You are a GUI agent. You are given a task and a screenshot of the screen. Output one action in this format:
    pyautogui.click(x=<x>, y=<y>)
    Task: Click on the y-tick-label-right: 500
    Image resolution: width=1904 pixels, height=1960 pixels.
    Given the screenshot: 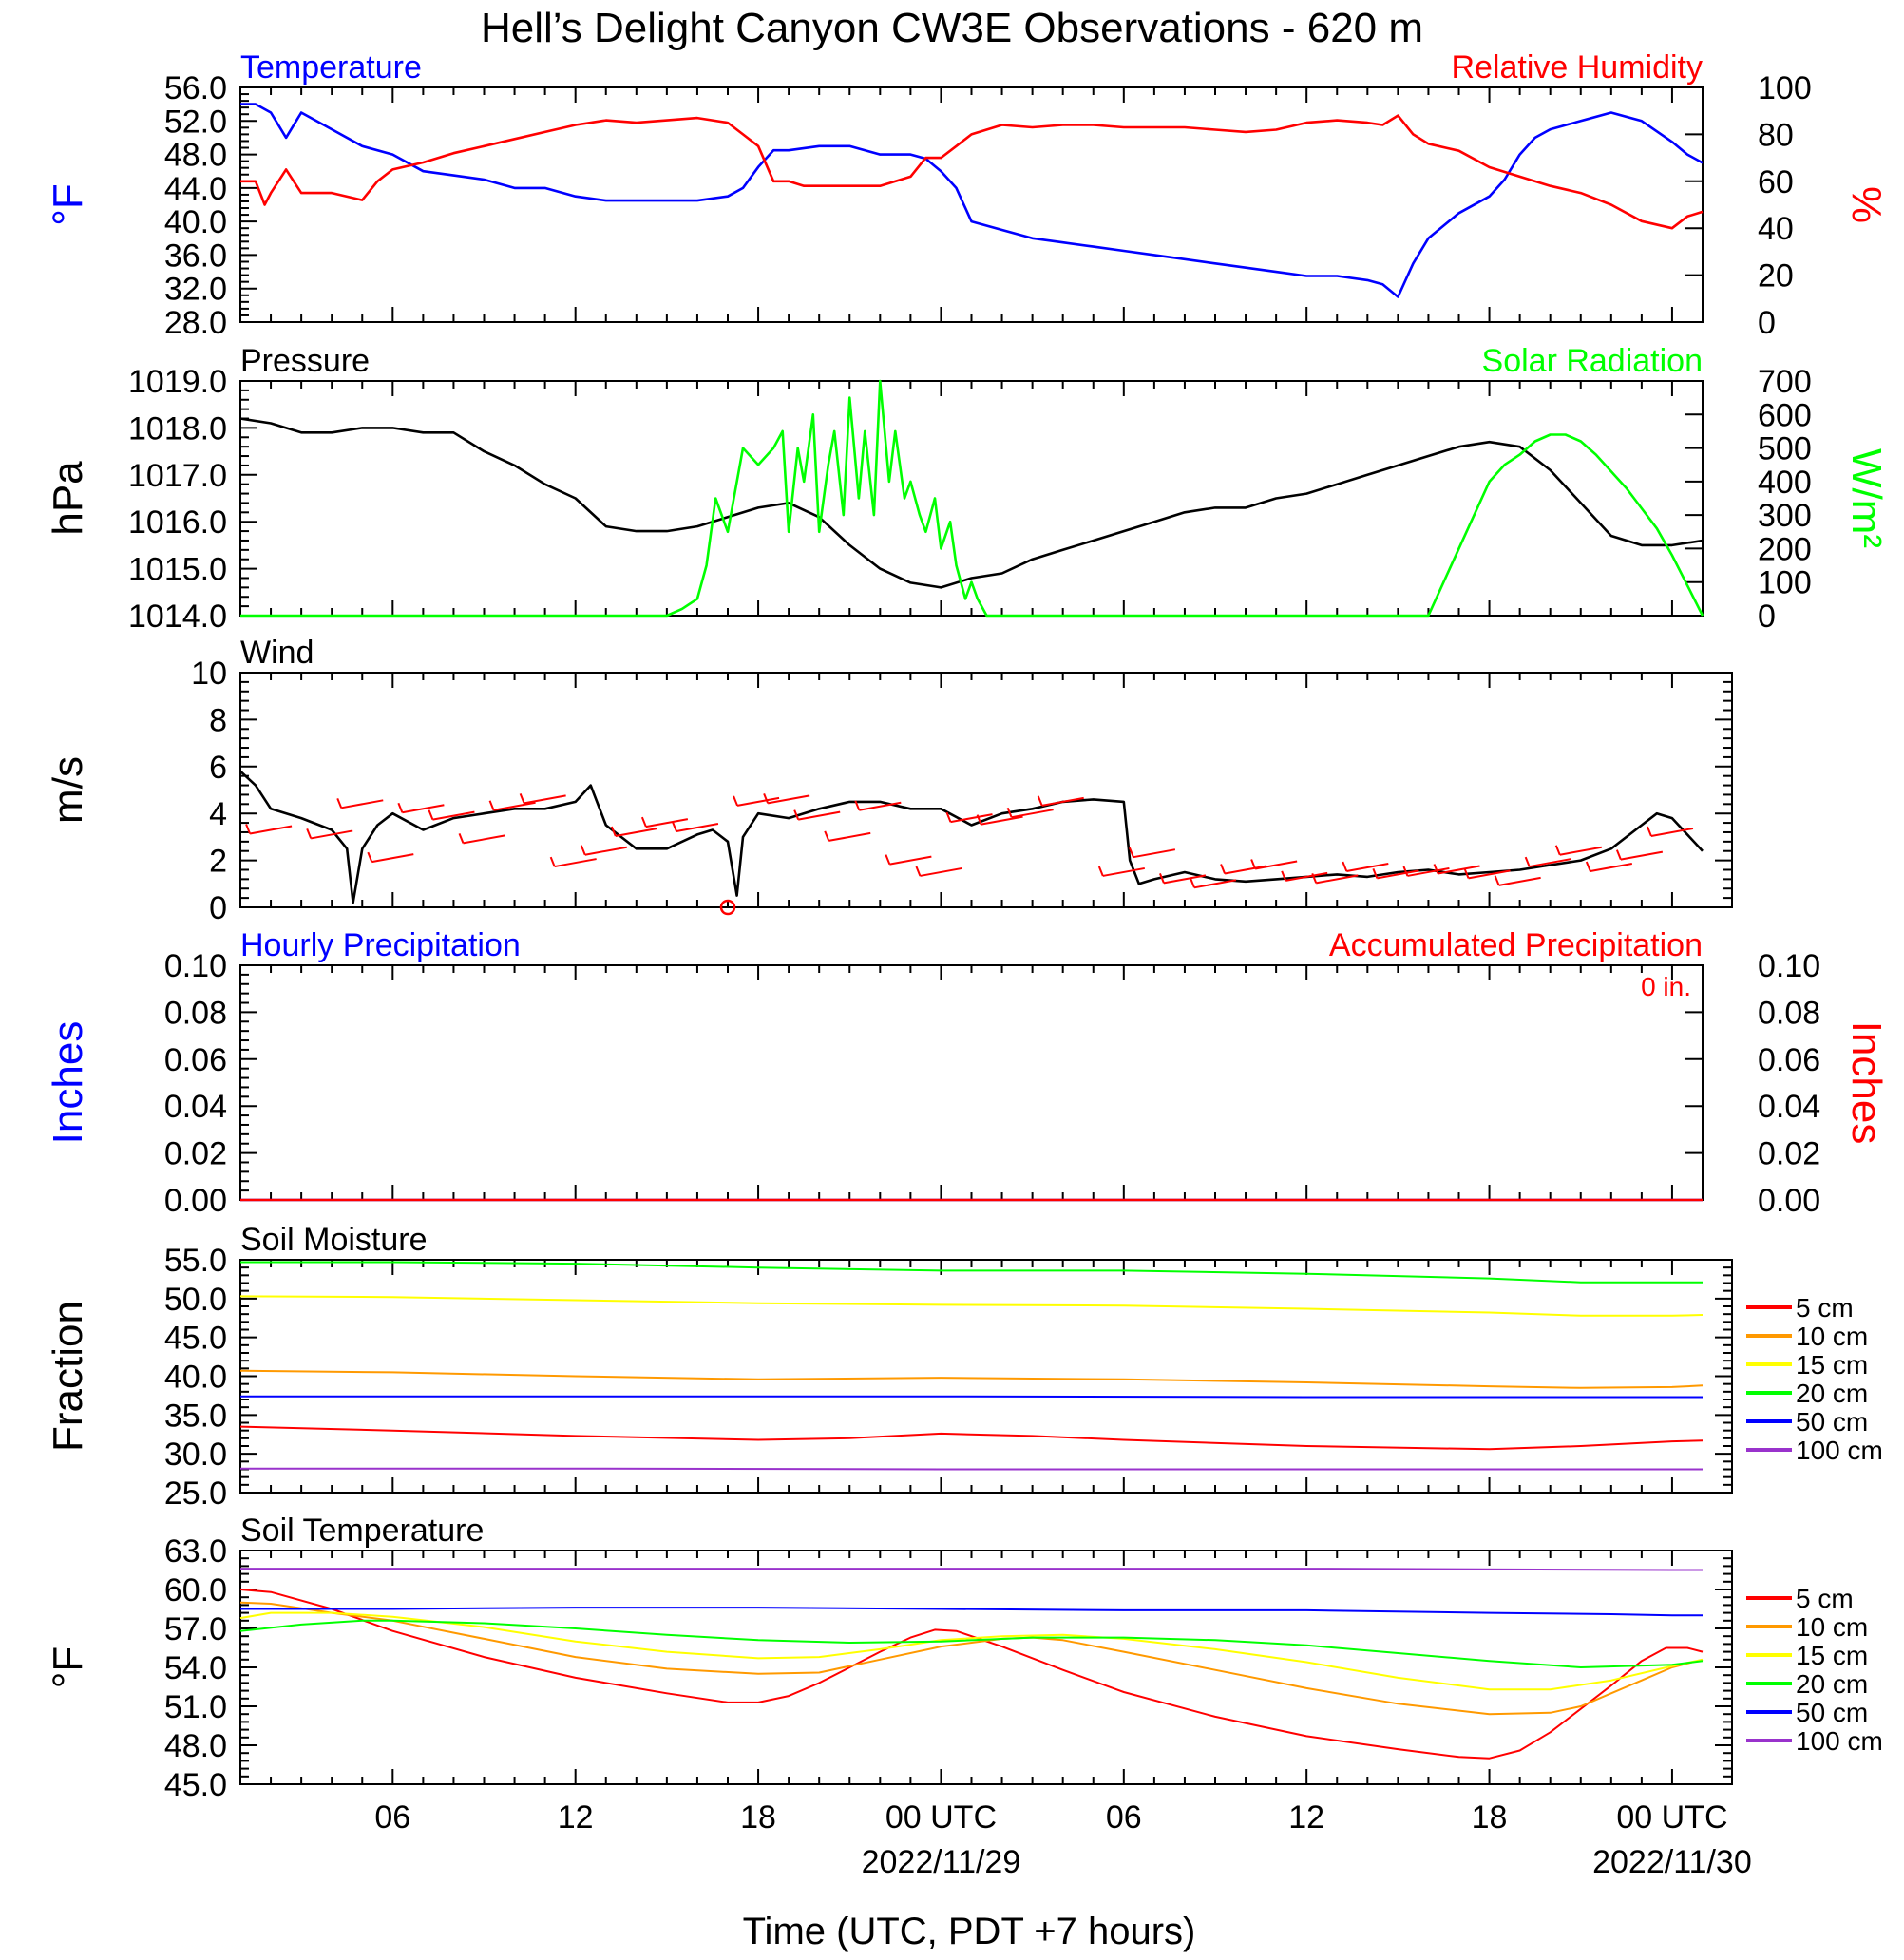 What is the action you would take?
    pyautogui.click(x=1785, y=449)
    